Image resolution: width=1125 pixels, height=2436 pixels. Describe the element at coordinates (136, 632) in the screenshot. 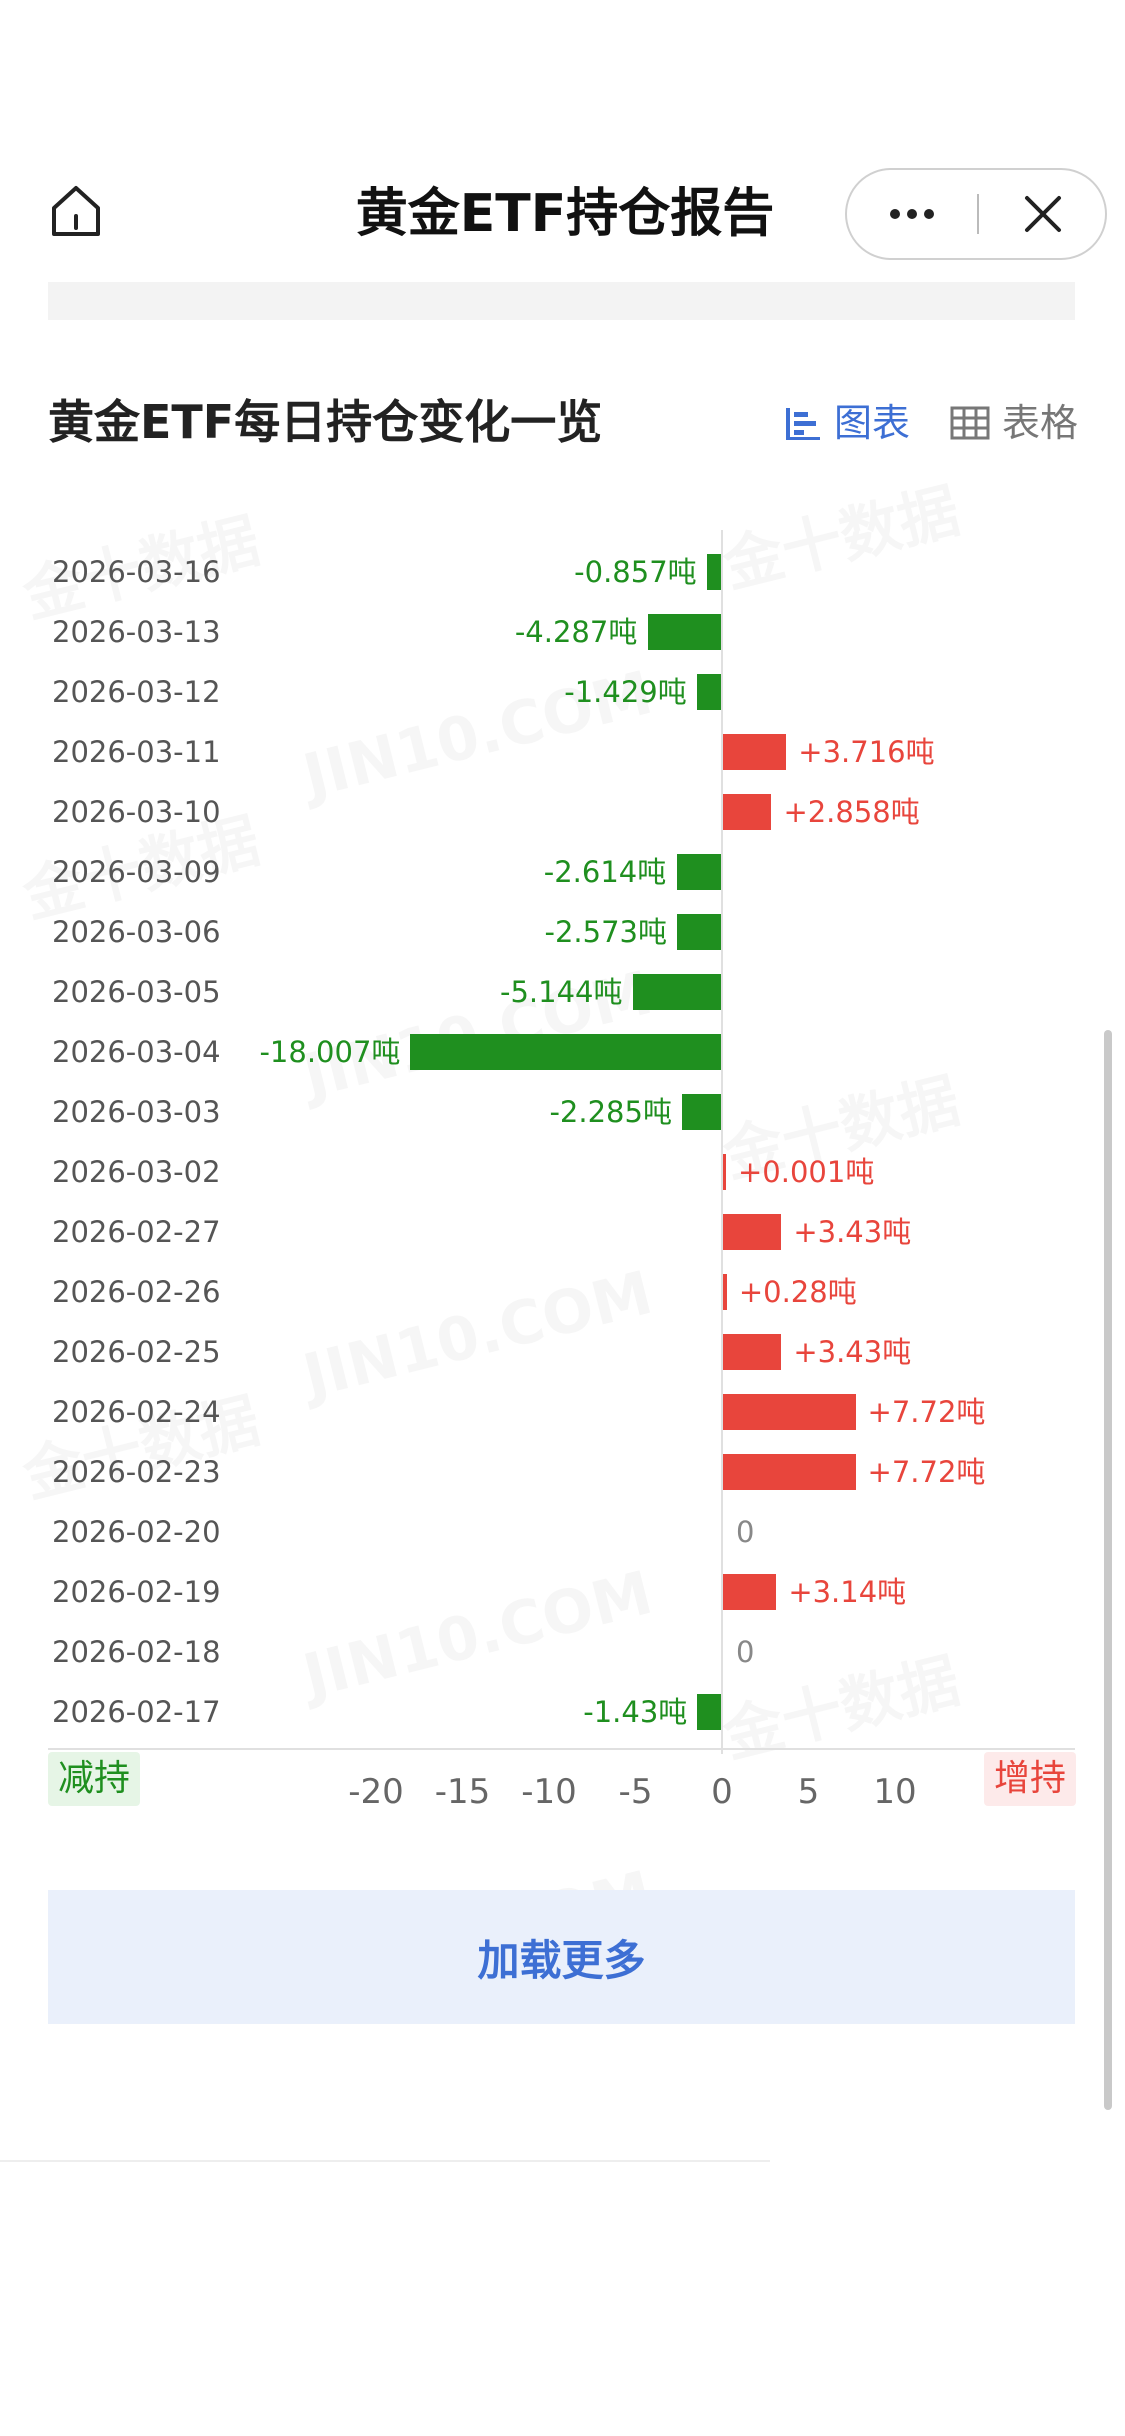

I see `category-label: 2026-03-13` at that location.